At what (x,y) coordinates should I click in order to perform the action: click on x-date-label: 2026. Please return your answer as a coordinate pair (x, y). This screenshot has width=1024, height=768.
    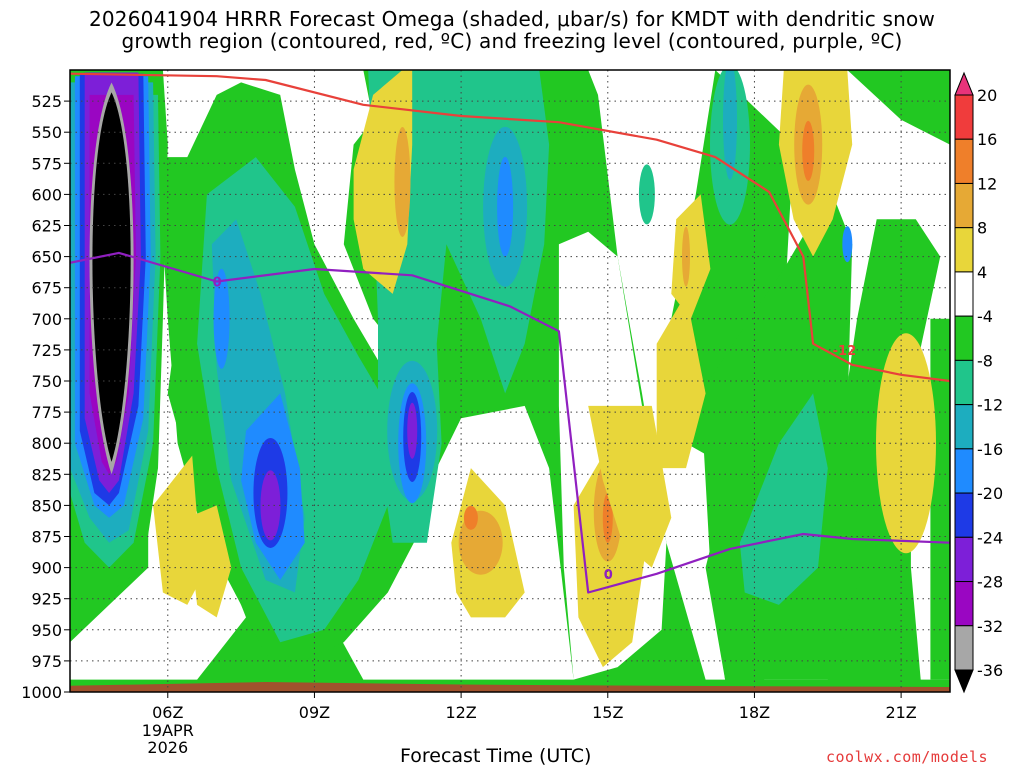
    Looking at the image, I should click on (167, 747).